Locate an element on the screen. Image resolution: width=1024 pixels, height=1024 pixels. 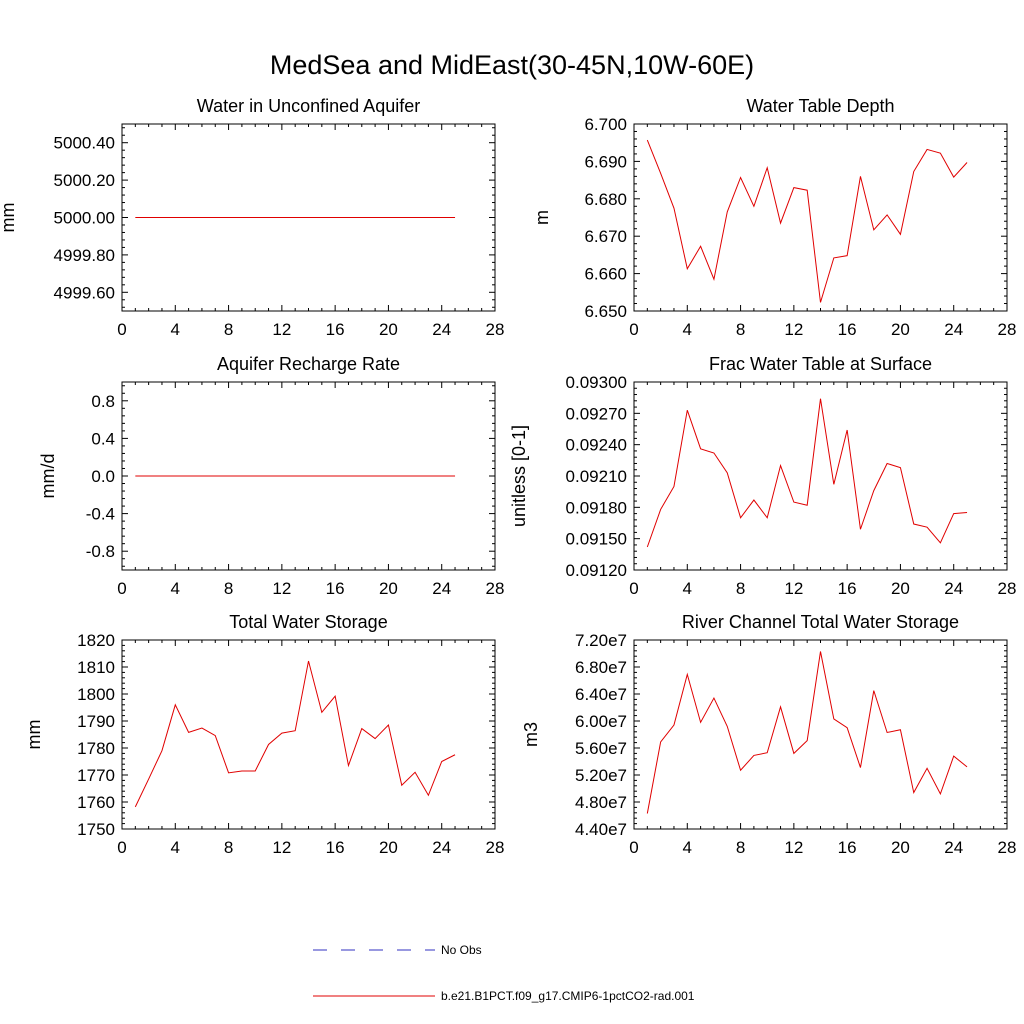
y-tick-label: 5.20e7 is located at coordinates (601, 775).